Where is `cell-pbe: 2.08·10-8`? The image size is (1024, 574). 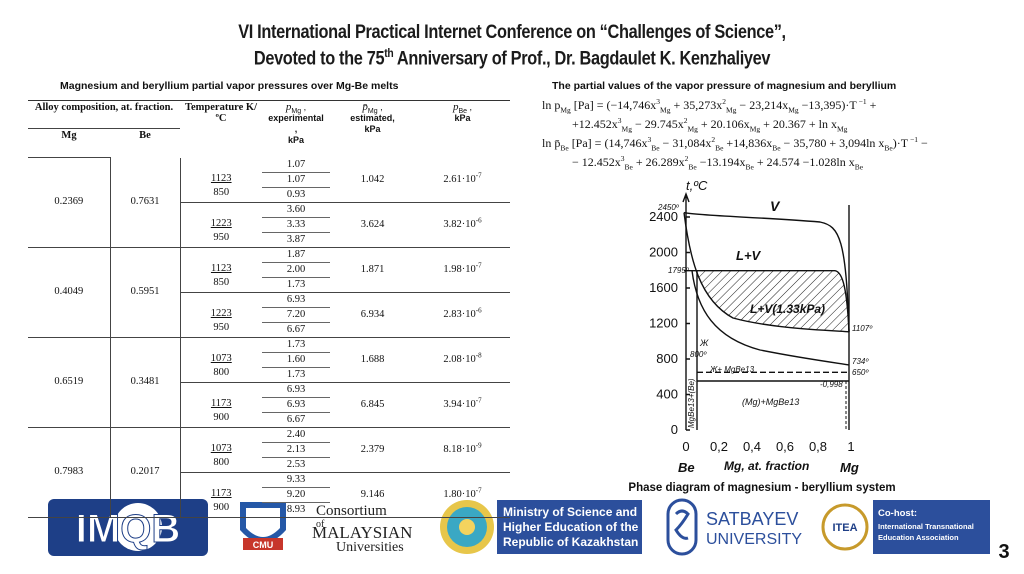
cell-pbe: 2.08·10-8 is located at coordinates (462, 360).